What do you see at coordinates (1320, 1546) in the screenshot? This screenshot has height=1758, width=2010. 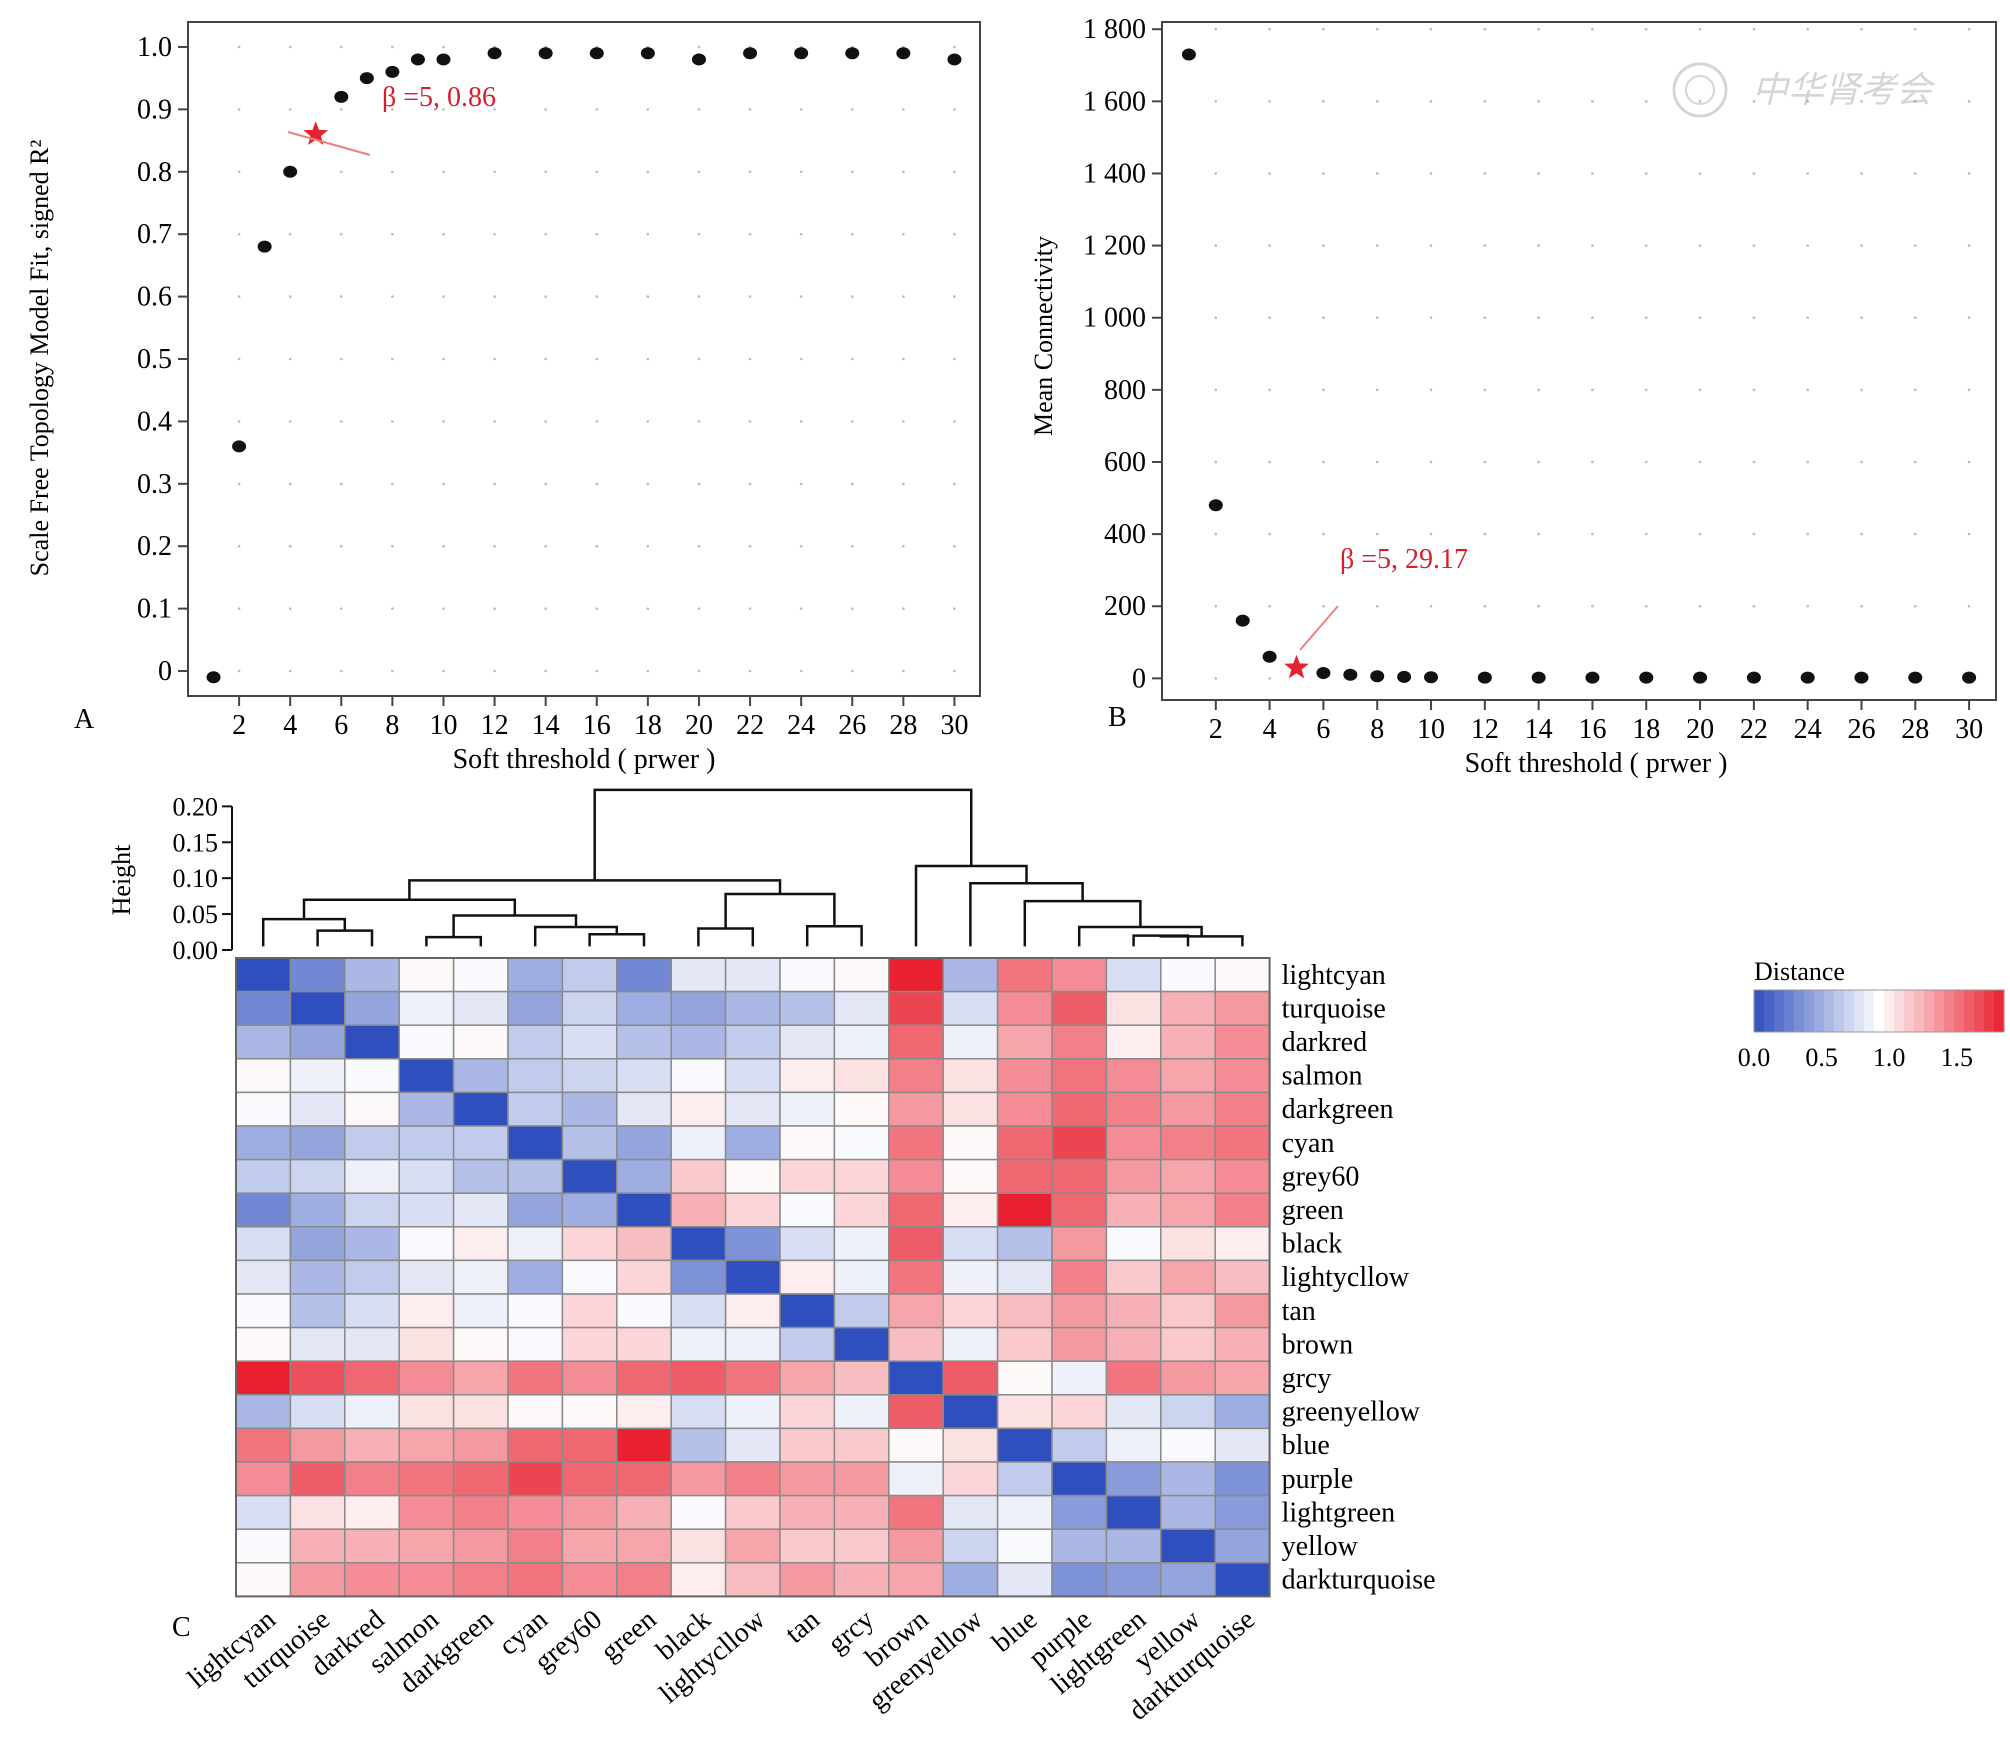 I see `heatmap-row-label: yellow` at bounding box center [1320, 1546].